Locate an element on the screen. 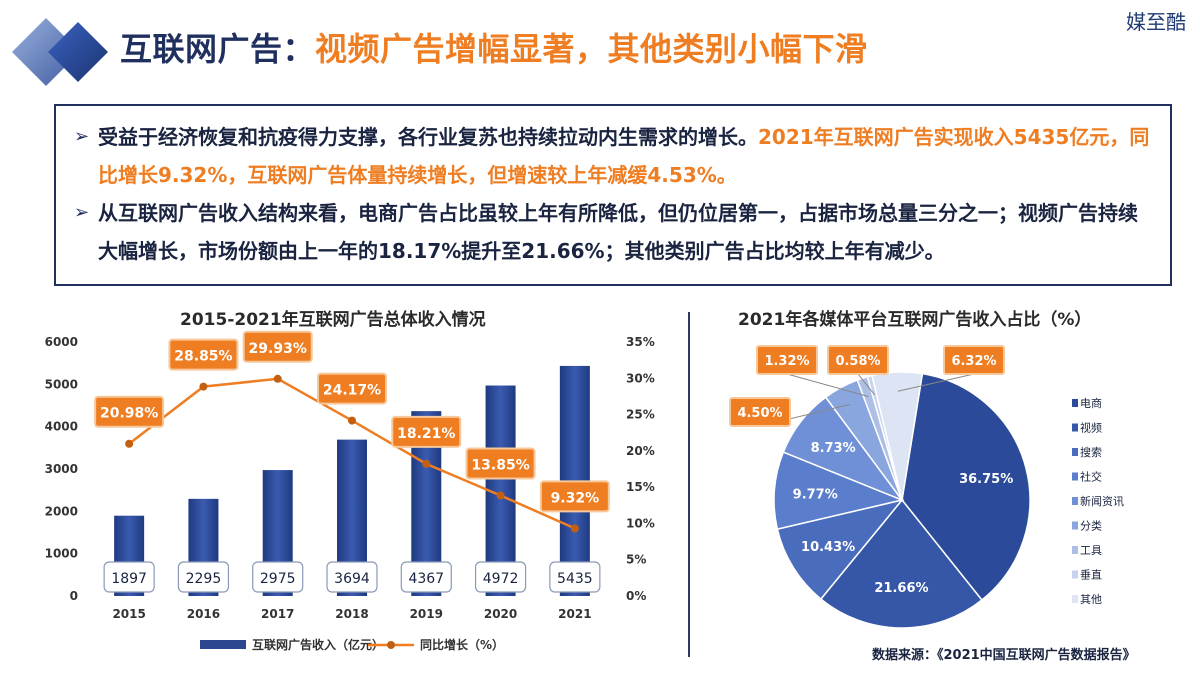 This screenshot has height=675, width=1200. legend-label: 视频 is located at coordinates (1091, 428).